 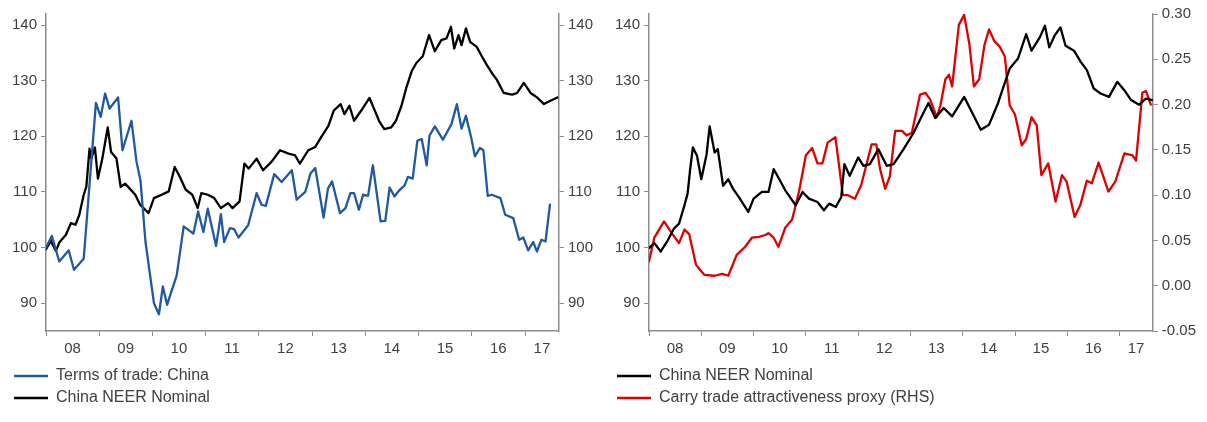 I want to click on y2-tick-label: 100, so click(x=580, y=246).